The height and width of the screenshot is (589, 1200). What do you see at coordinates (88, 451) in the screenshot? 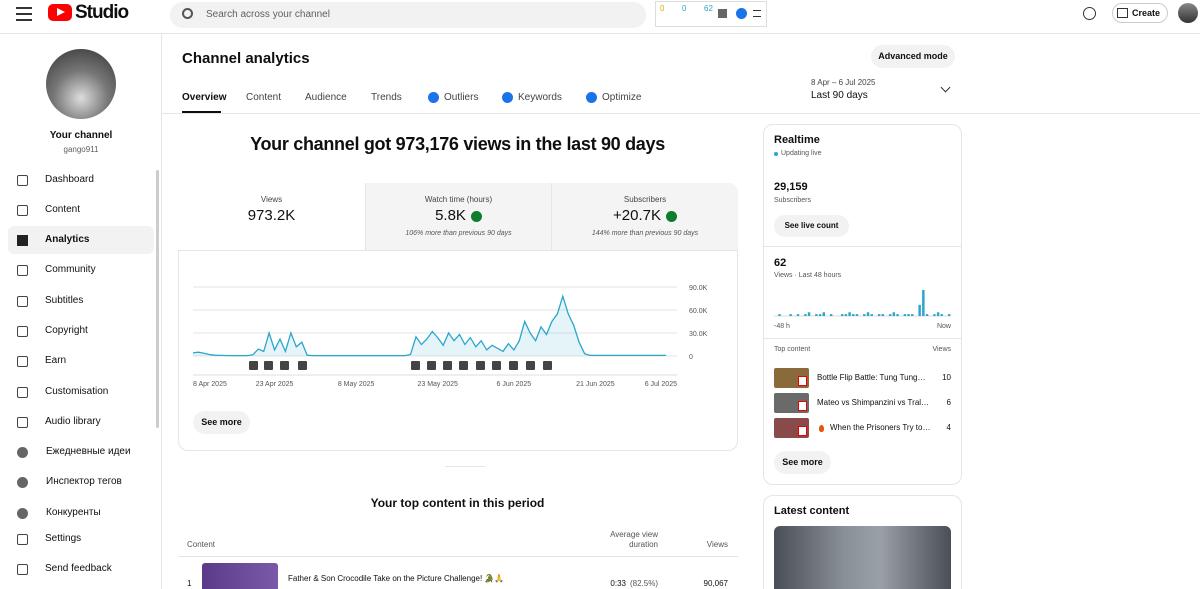
I see `nav-item: Ежедневные идеи` at bounding box center [88, 451].